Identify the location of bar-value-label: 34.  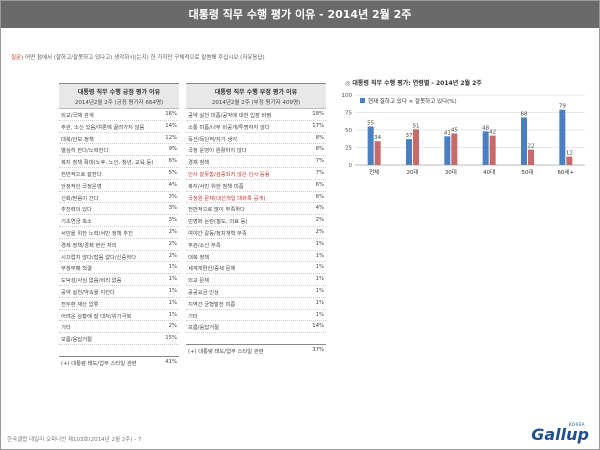
(377, 138).